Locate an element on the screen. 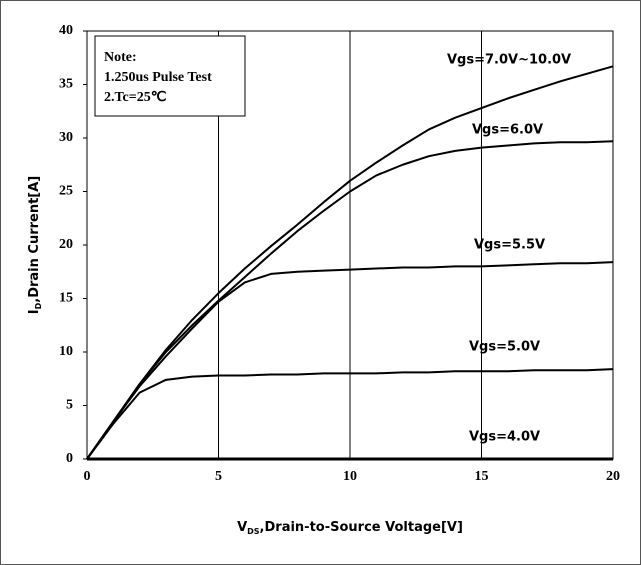 The width and height of the screenshot is (641, 565). y-tick-label: 0 is located at coordinates (69, 458).